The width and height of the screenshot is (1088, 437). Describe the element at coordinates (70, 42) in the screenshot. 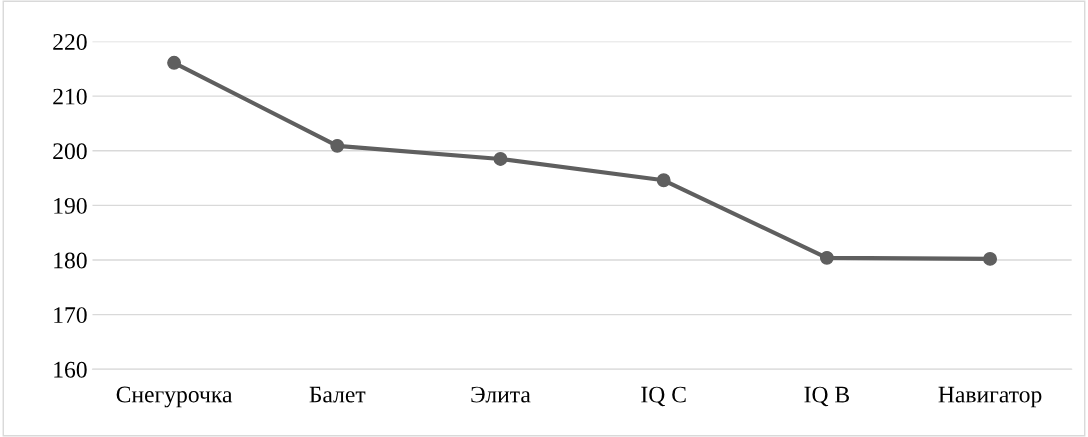

I see `y-tick-label: 220` at that location.